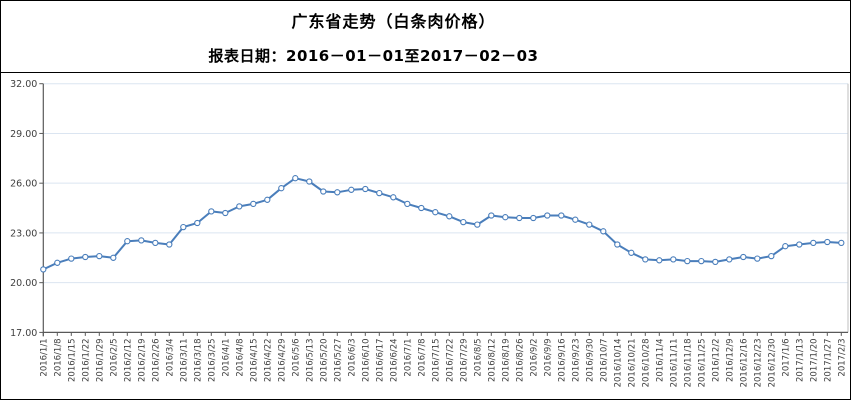 Image resolution: width=851 pixels, height=400 pixels. I want to click on x-axis-label: 2016/6/24, so click(394, 360).